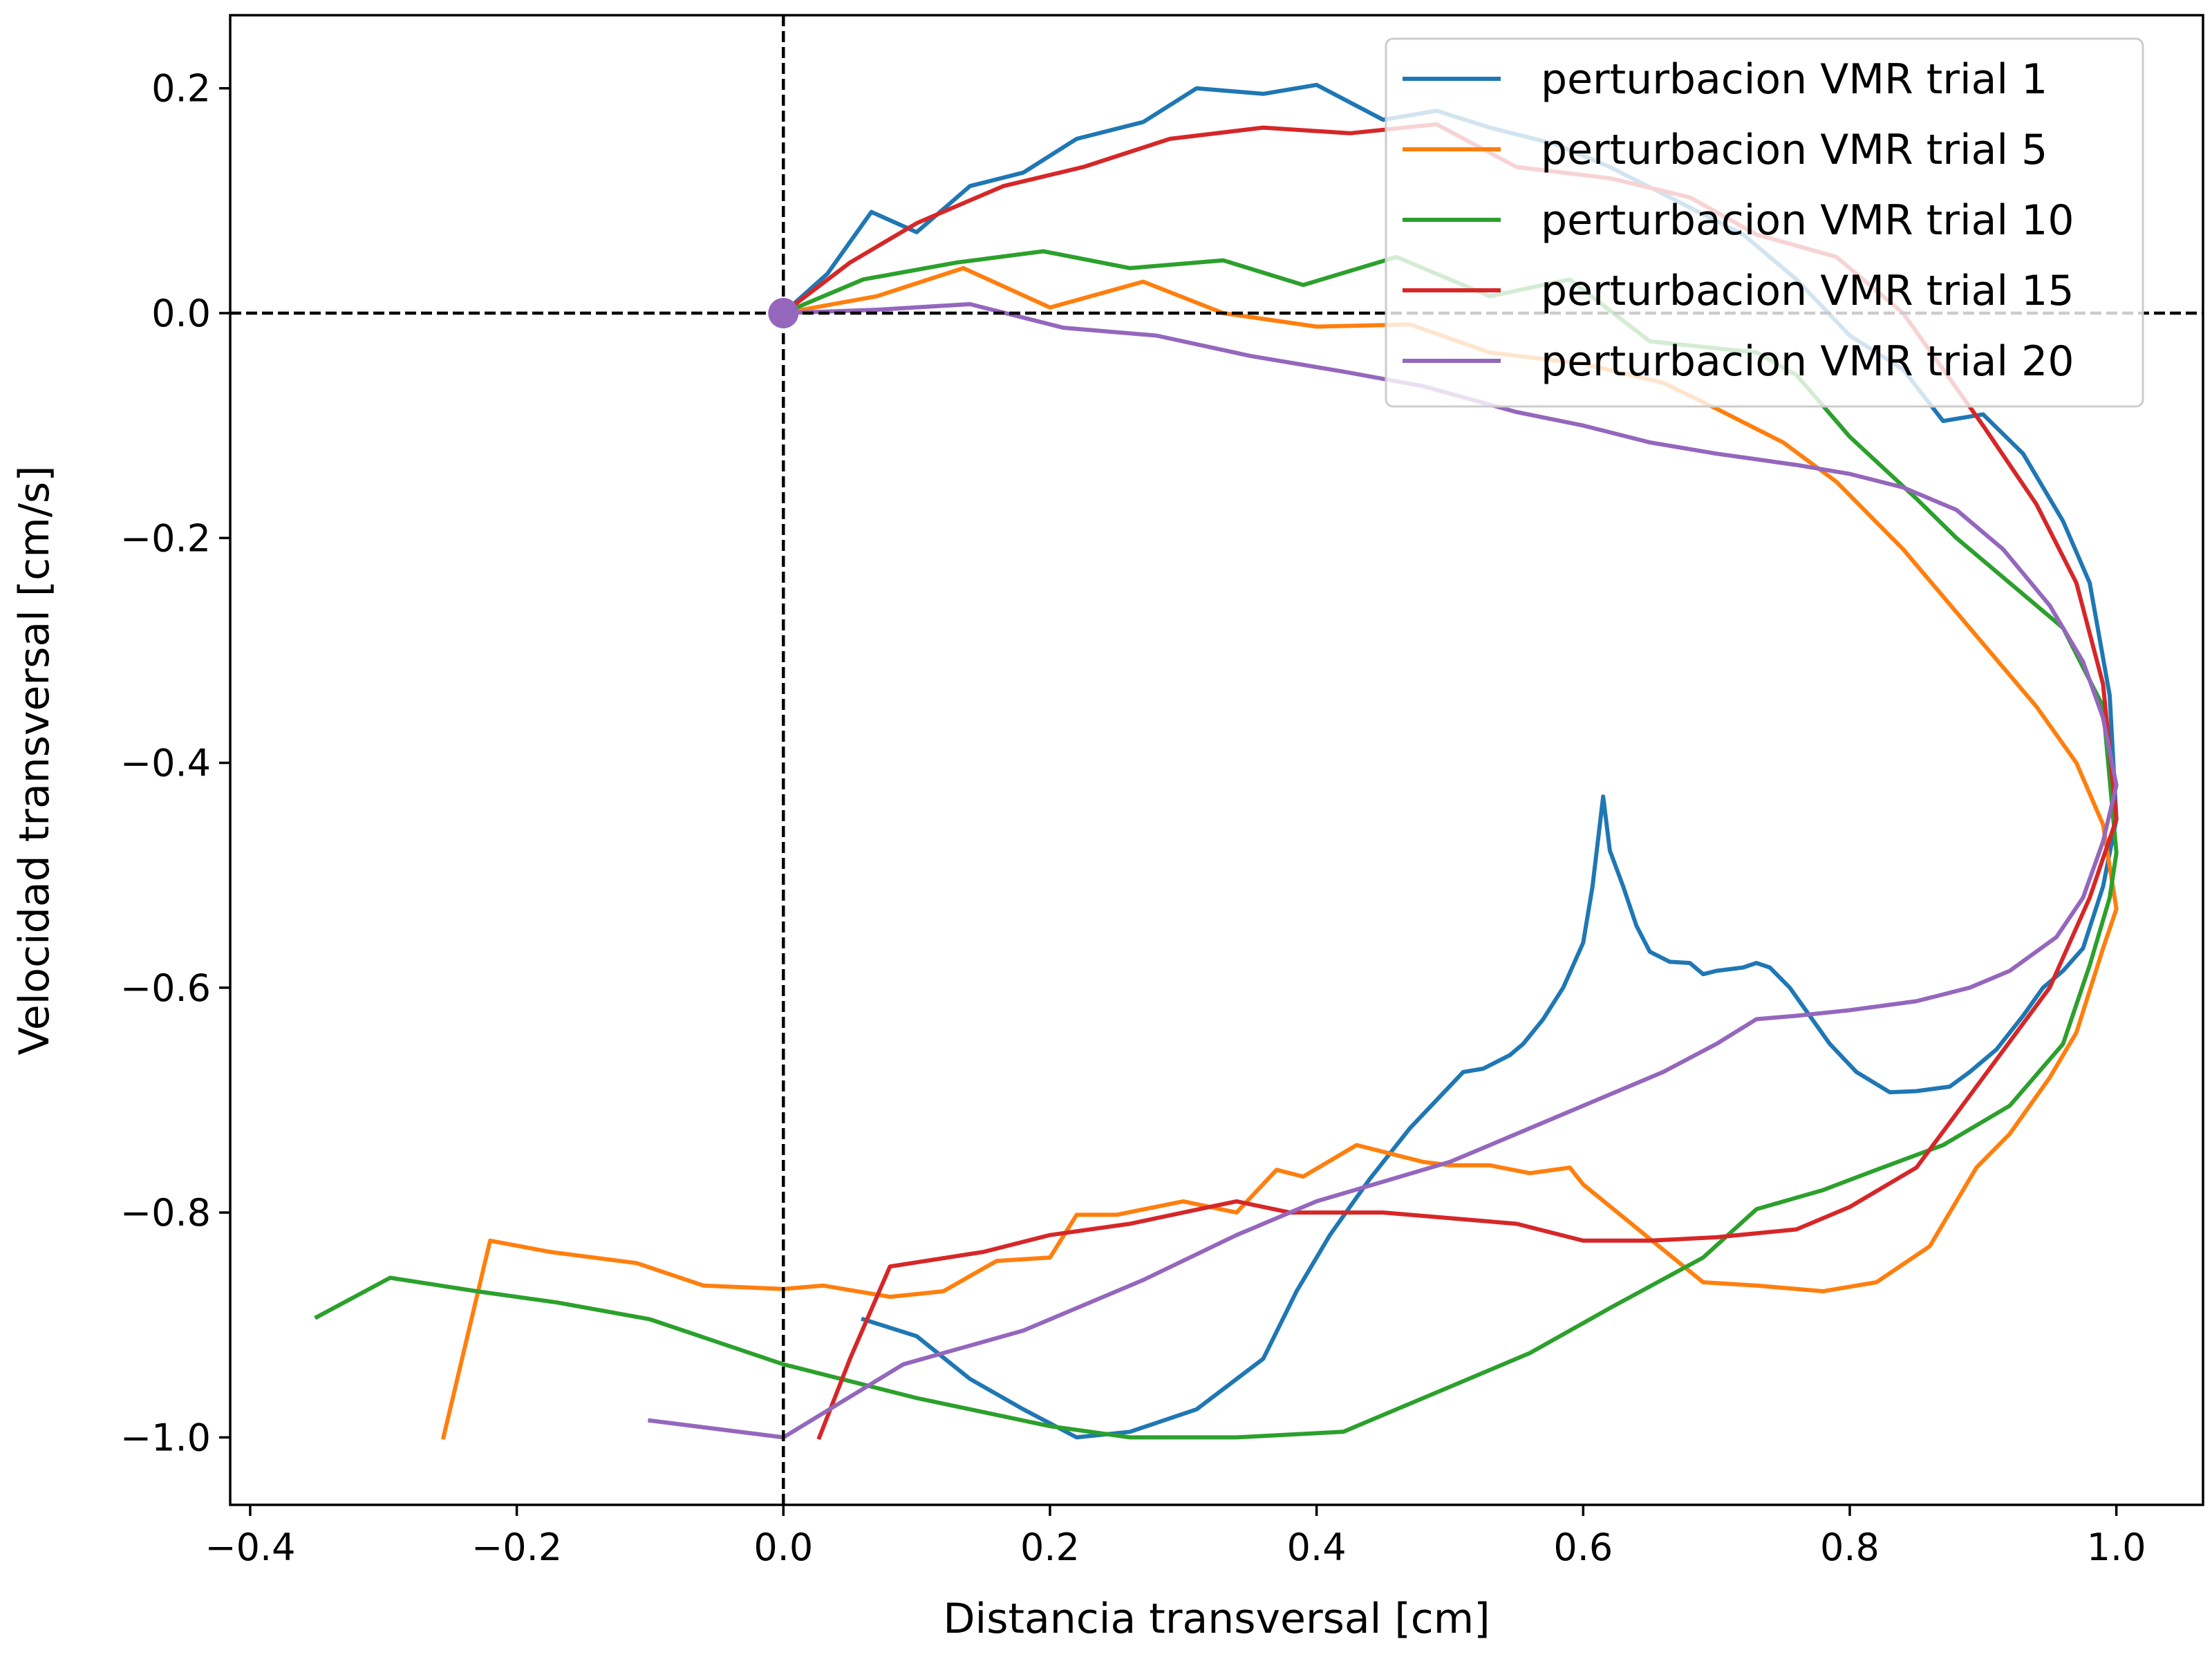  Describe the element at coordinates (784, 313) in the screenshot. I see `origin-marker` at that location.